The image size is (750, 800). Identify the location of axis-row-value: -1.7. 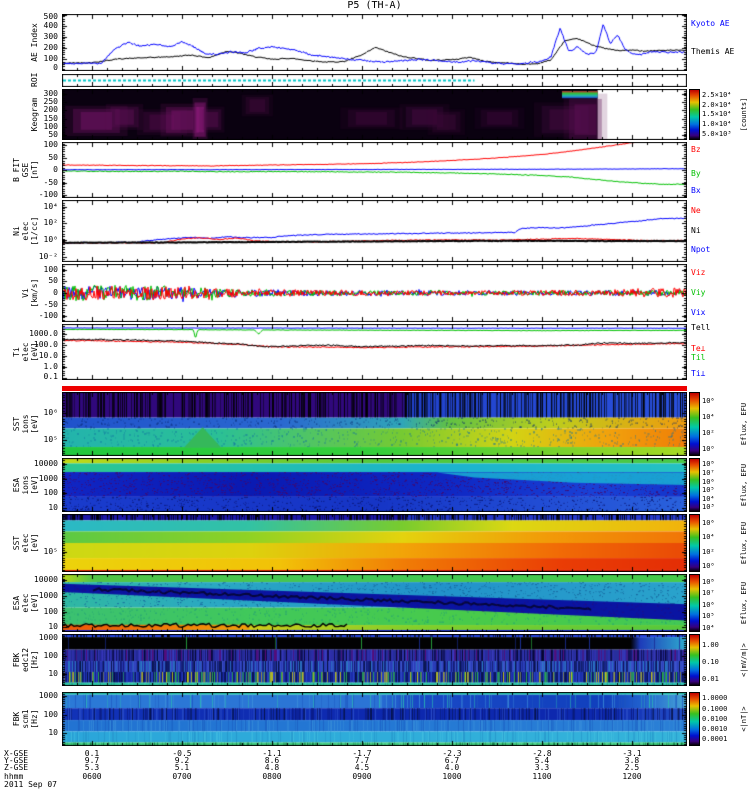
(362, 753).